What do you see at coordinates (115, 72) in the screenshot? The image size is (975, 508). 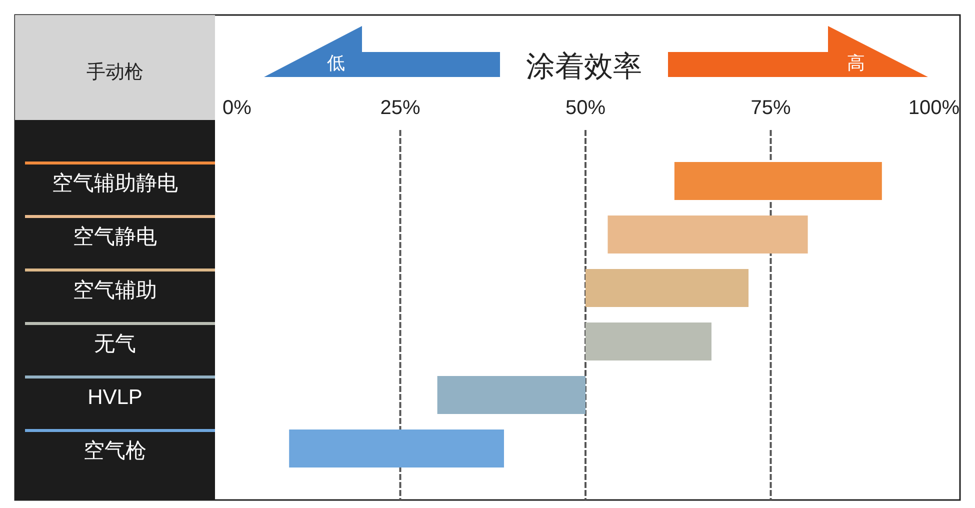 I see `y-axis-title: 手动枪` at bounding box center [115, 72].